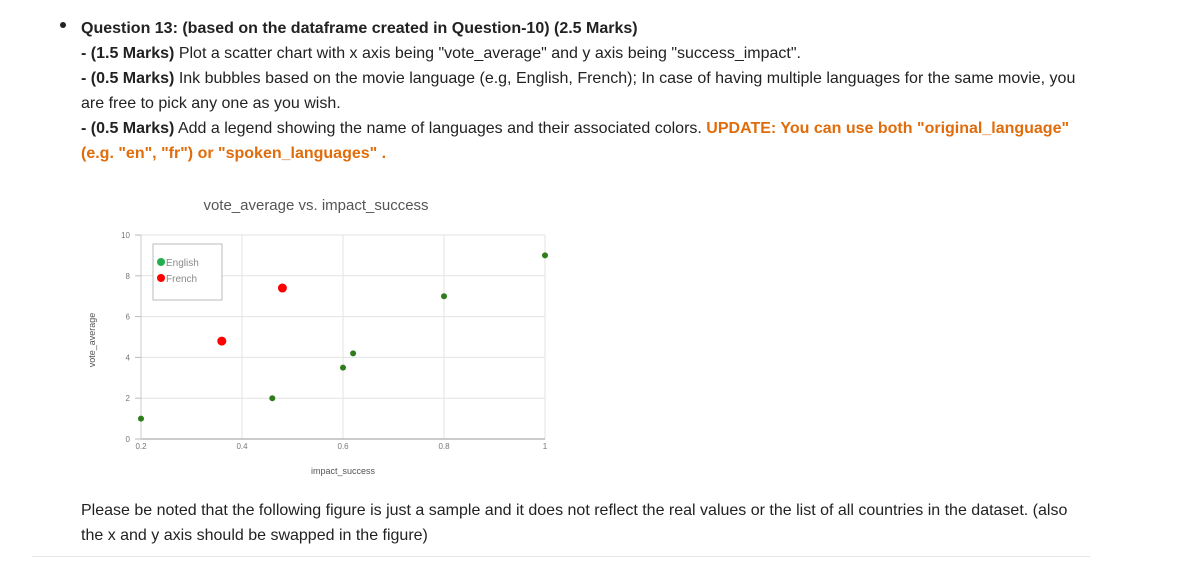 Image resolution: width=1191 pixels, height=570 pixels. I want to click on y-tick-label: 0, so click(128, 439).